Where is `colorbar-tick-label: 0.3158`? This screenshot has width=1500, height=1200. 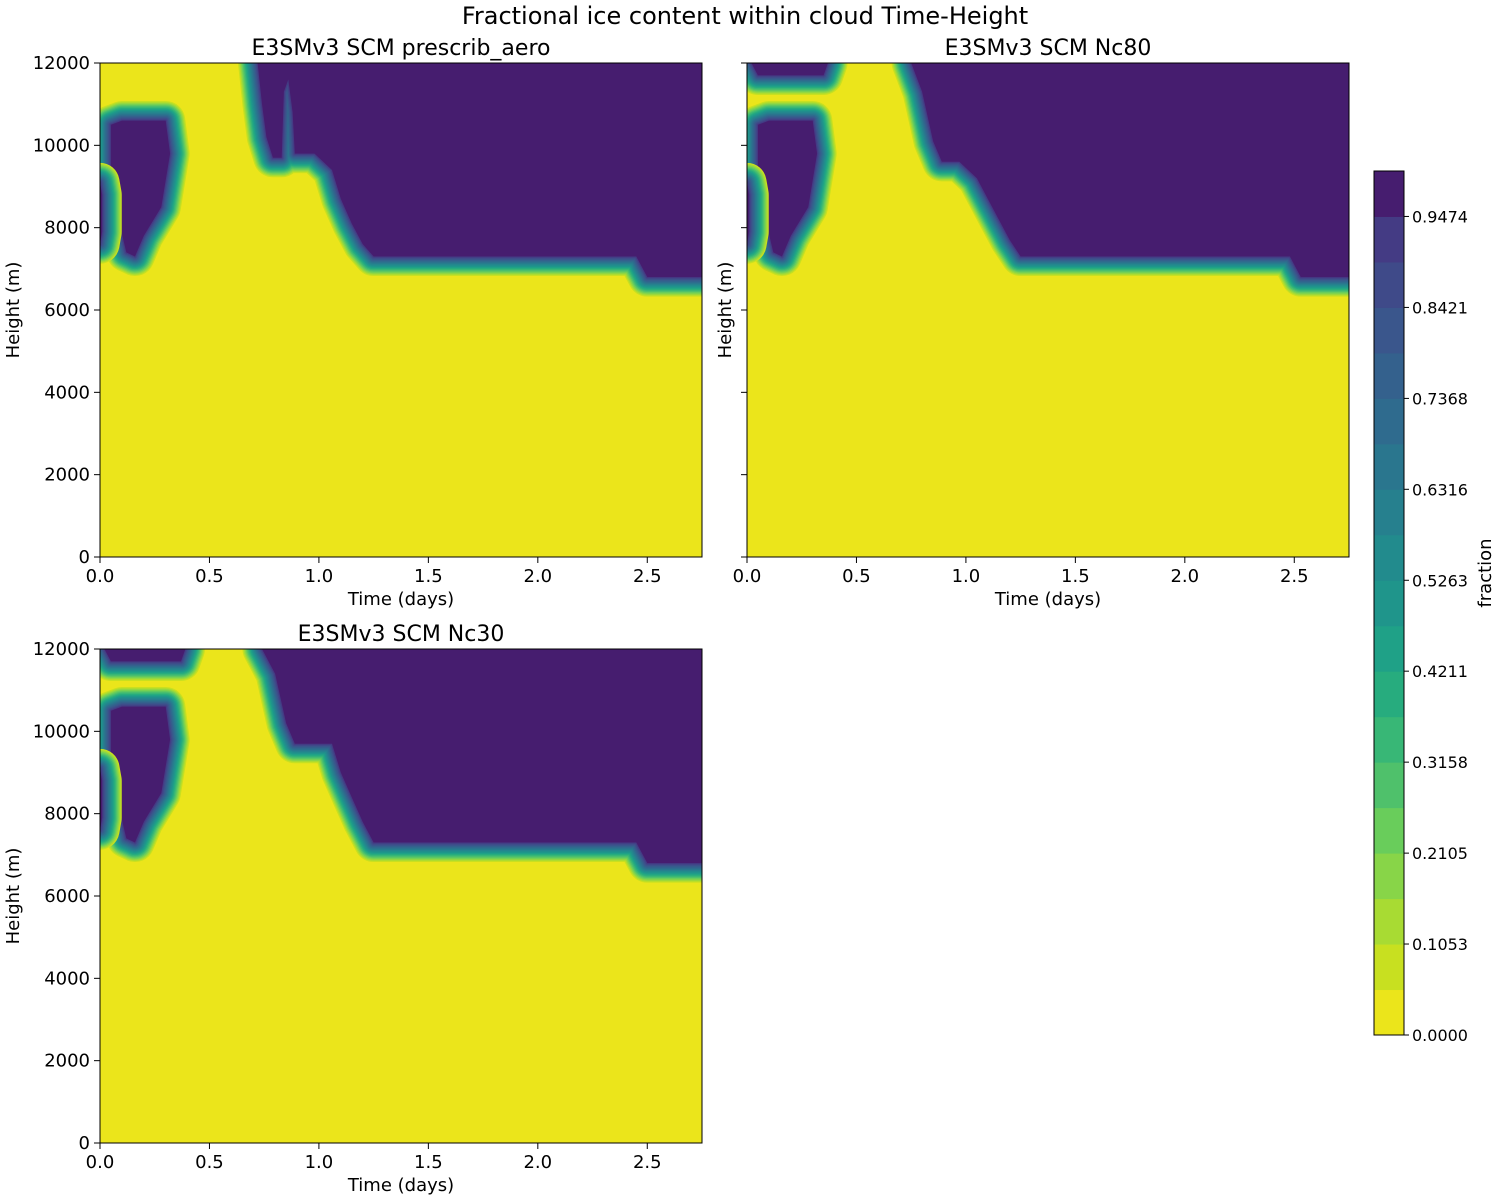
colorbar-tick-label: 0.3158 is located at coordinates (1440, 762).